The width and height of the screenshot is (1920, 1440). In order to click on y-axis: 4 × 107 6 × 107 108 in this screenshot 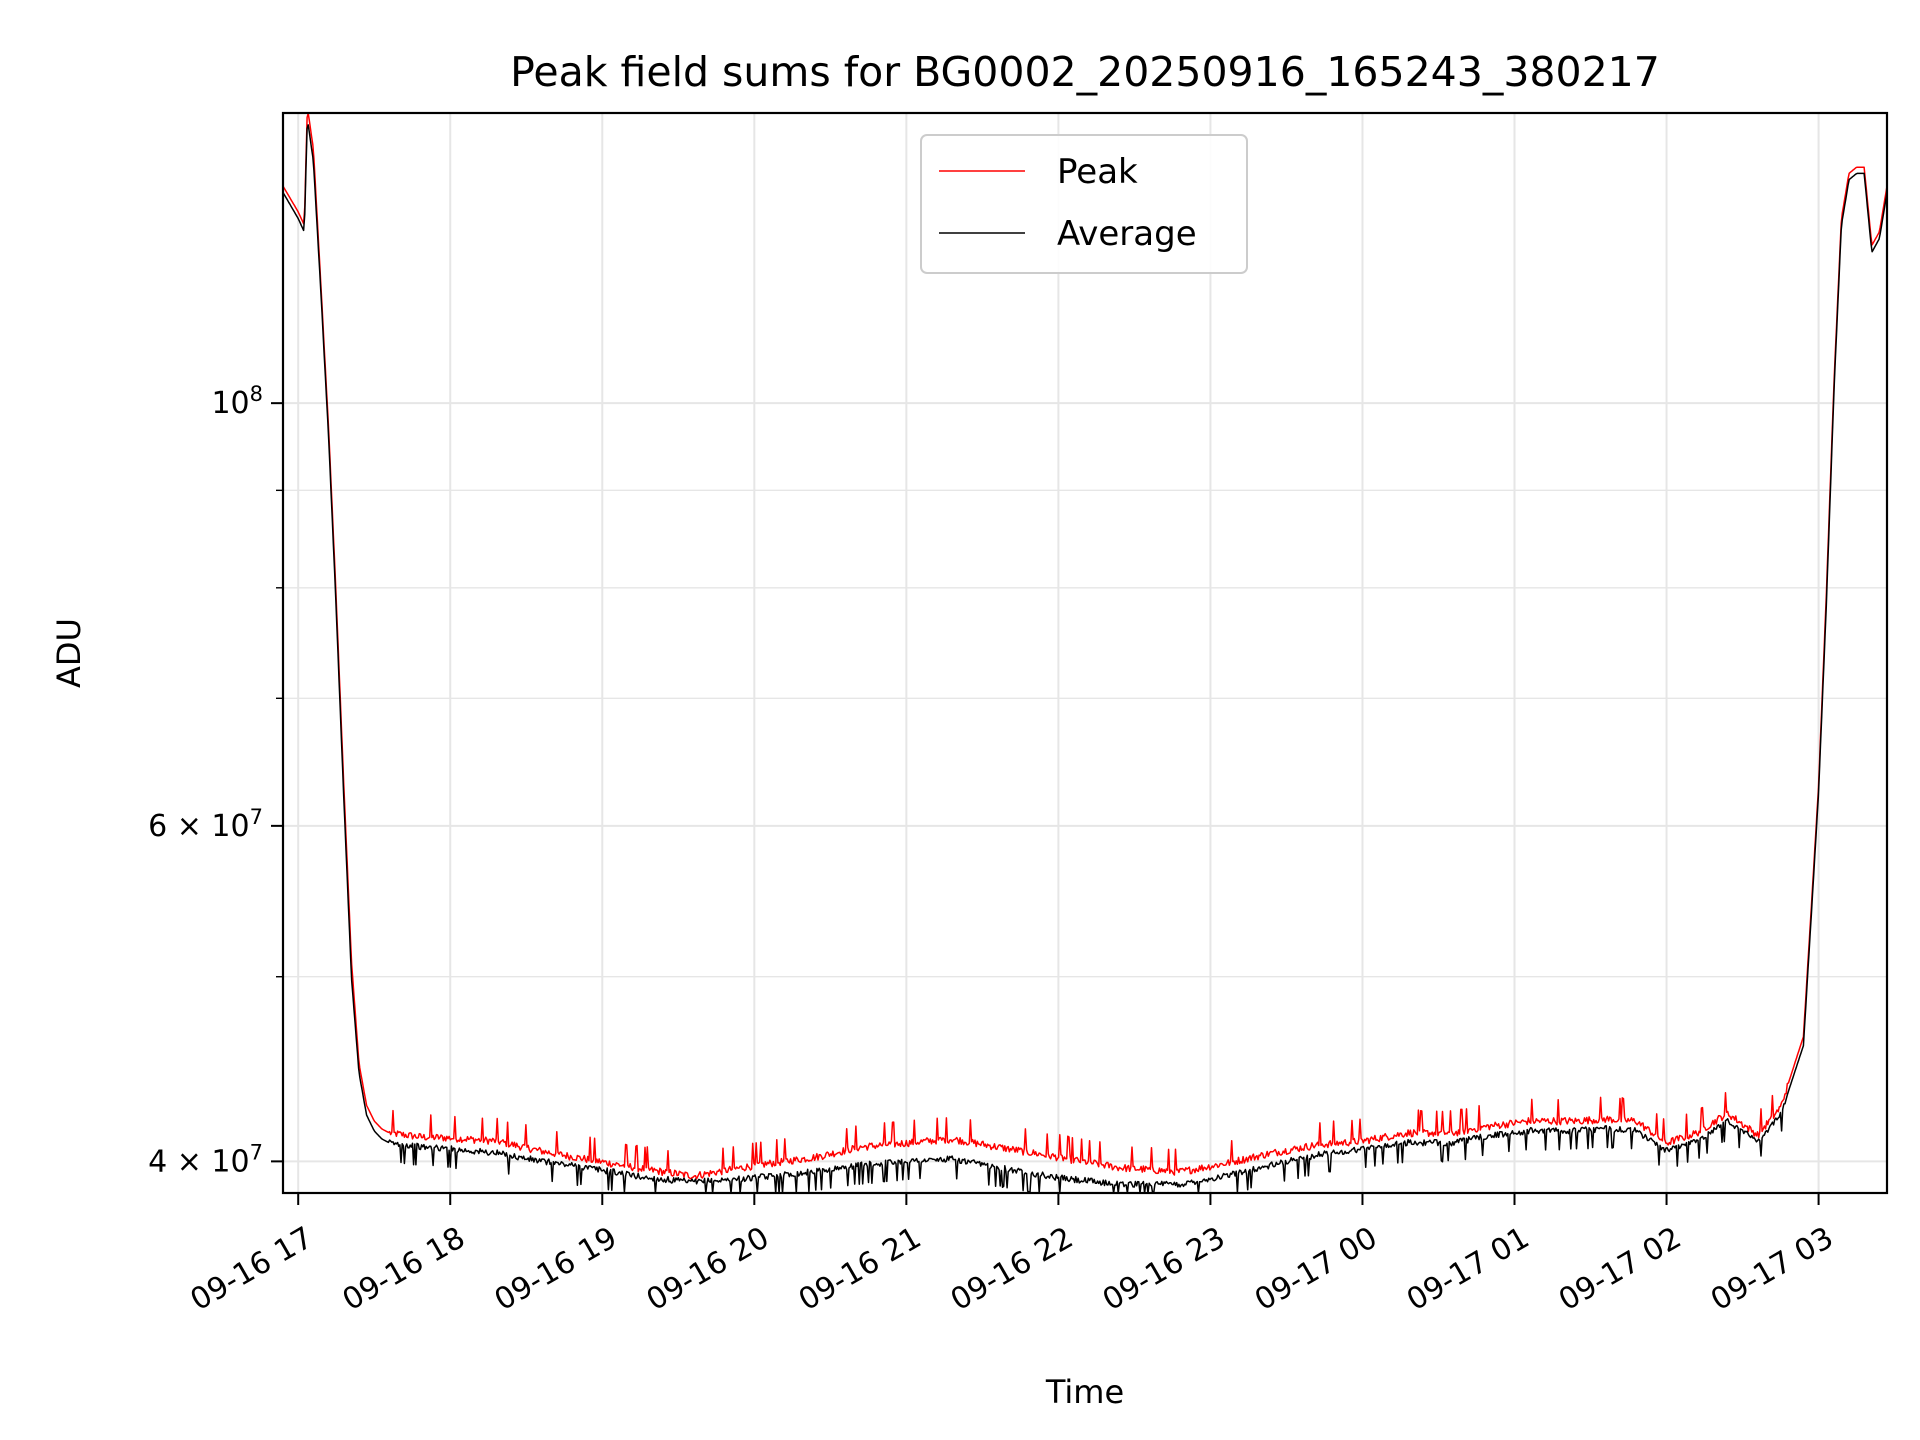, I will do `click(215, 780)`.